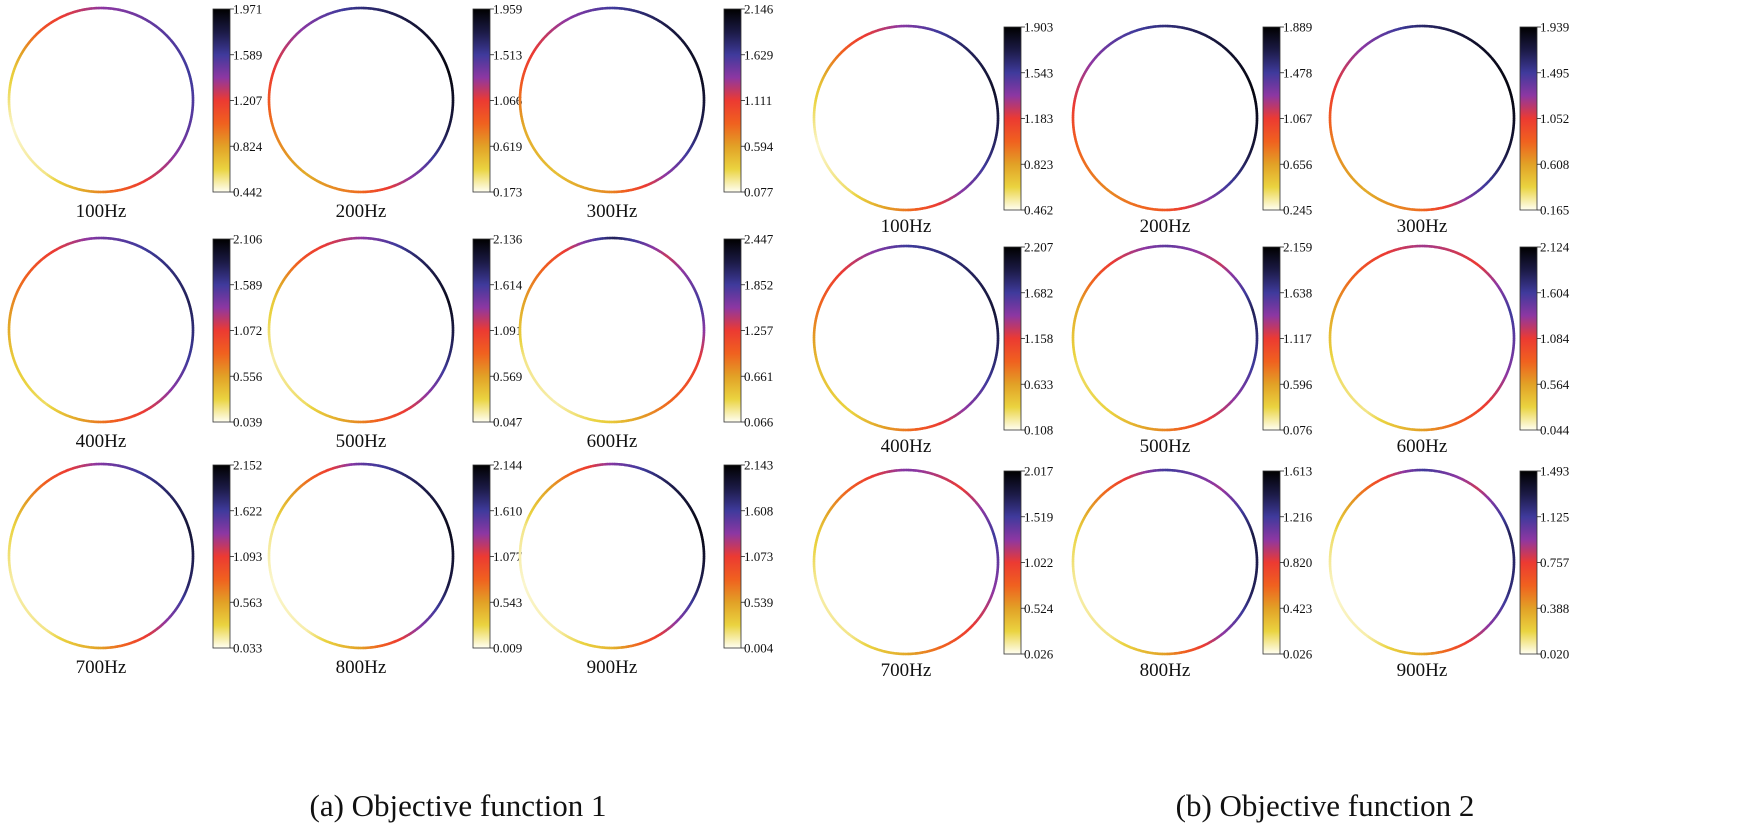  What do you see at coordinates (759, 422) in the screenshot?
I see `colorbar-tick-label: 0.066` at bounding box center [759, 422].